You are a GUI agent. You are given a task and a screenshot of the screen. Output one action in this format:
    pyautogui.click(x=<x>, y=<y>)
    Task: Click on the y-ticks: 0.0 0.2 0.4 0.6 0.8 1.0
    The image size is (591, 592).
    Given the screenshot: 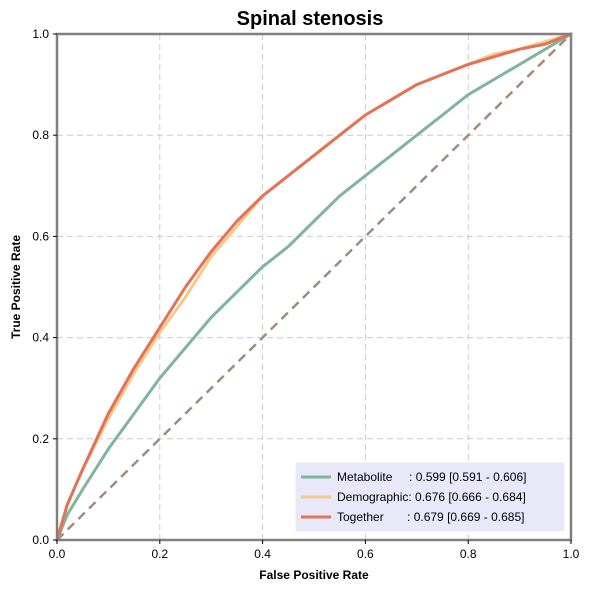 What is the action you would take?
    pyautogui.click(x=44, y=287)
    